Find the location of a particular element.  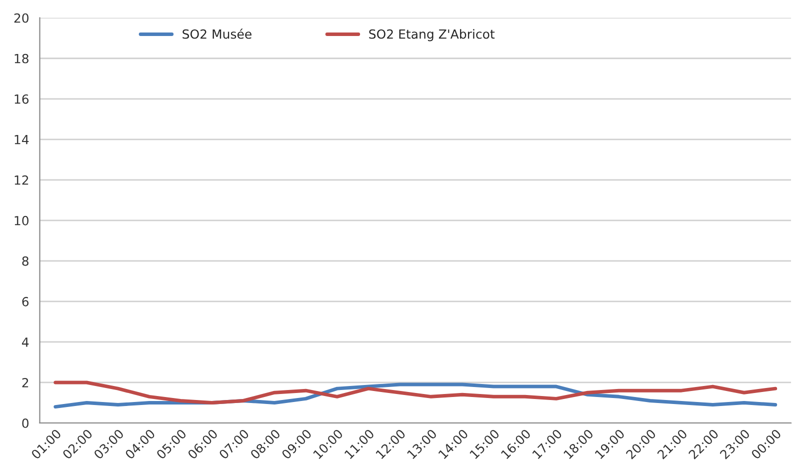

y-tick-label: 10 is located at coordinates (21, 221).